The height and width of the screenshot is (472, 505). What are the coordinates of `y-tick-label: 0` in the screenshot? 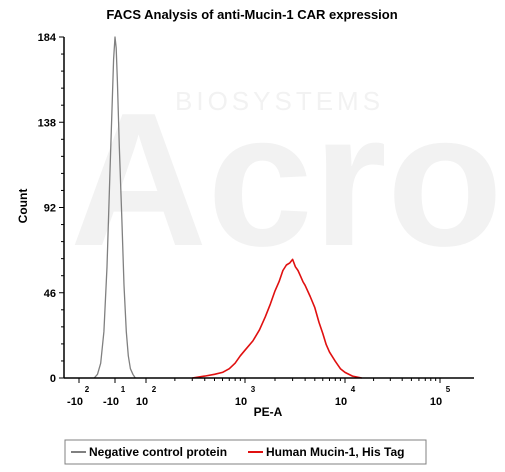 It's located at (53, 379).